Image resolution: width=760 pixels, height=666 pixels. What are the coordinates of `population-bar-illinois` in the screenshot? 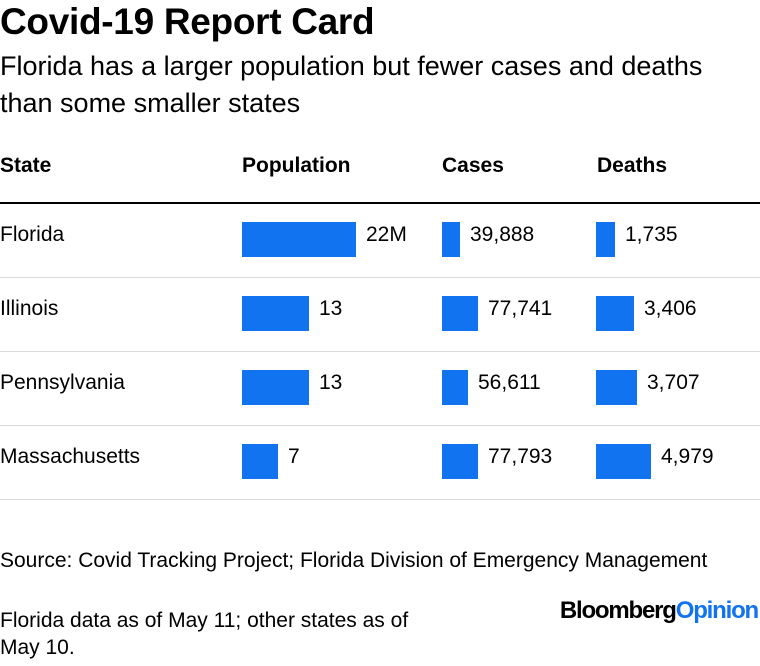 It's located at (275, 313).